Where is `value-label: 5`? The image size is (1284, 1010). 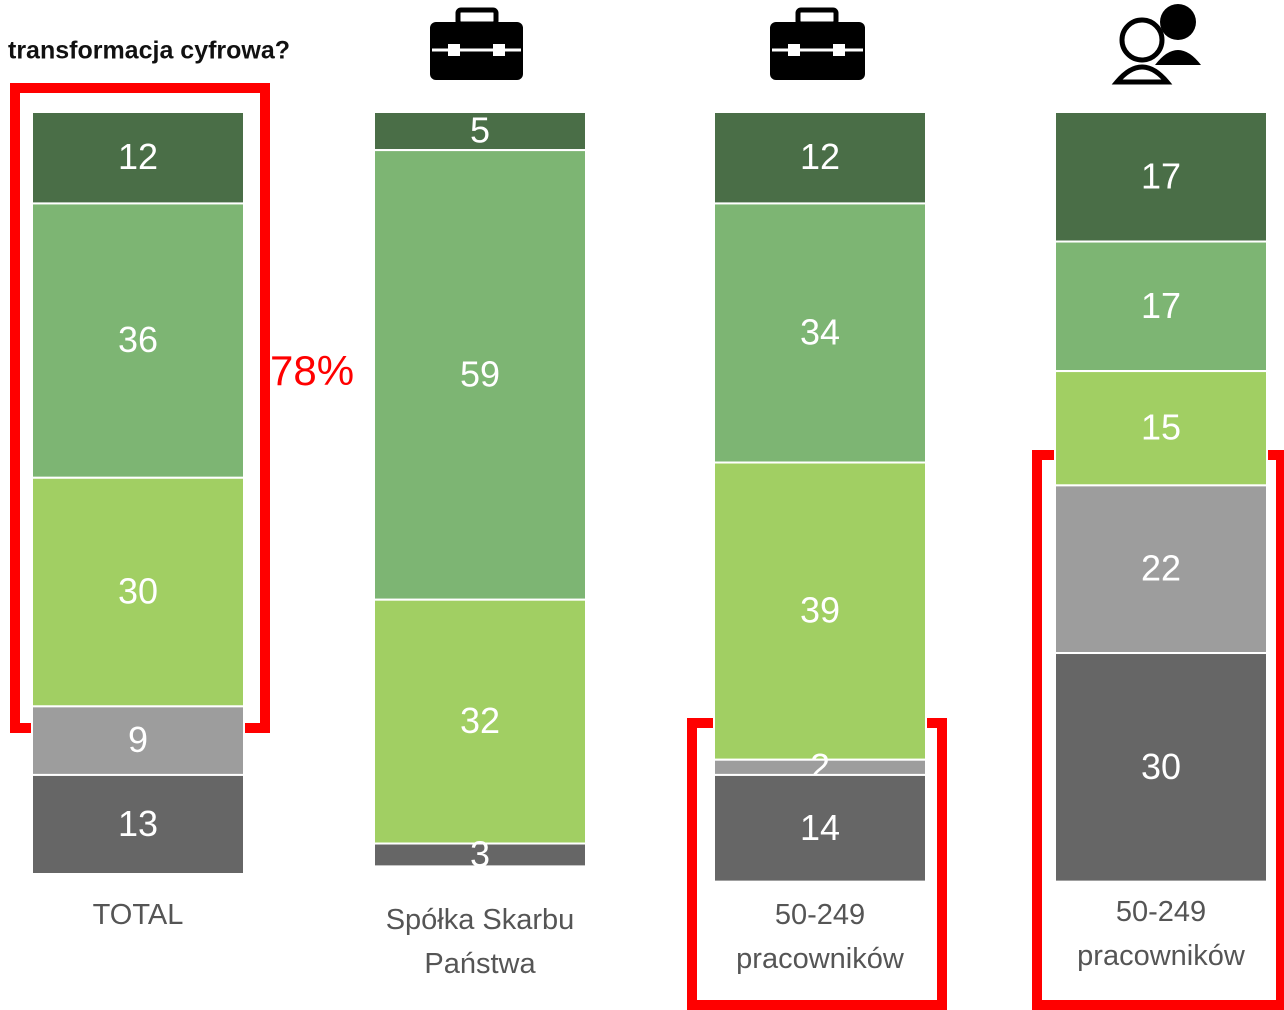 value-label: 5 is located at coordinates (480, 130).